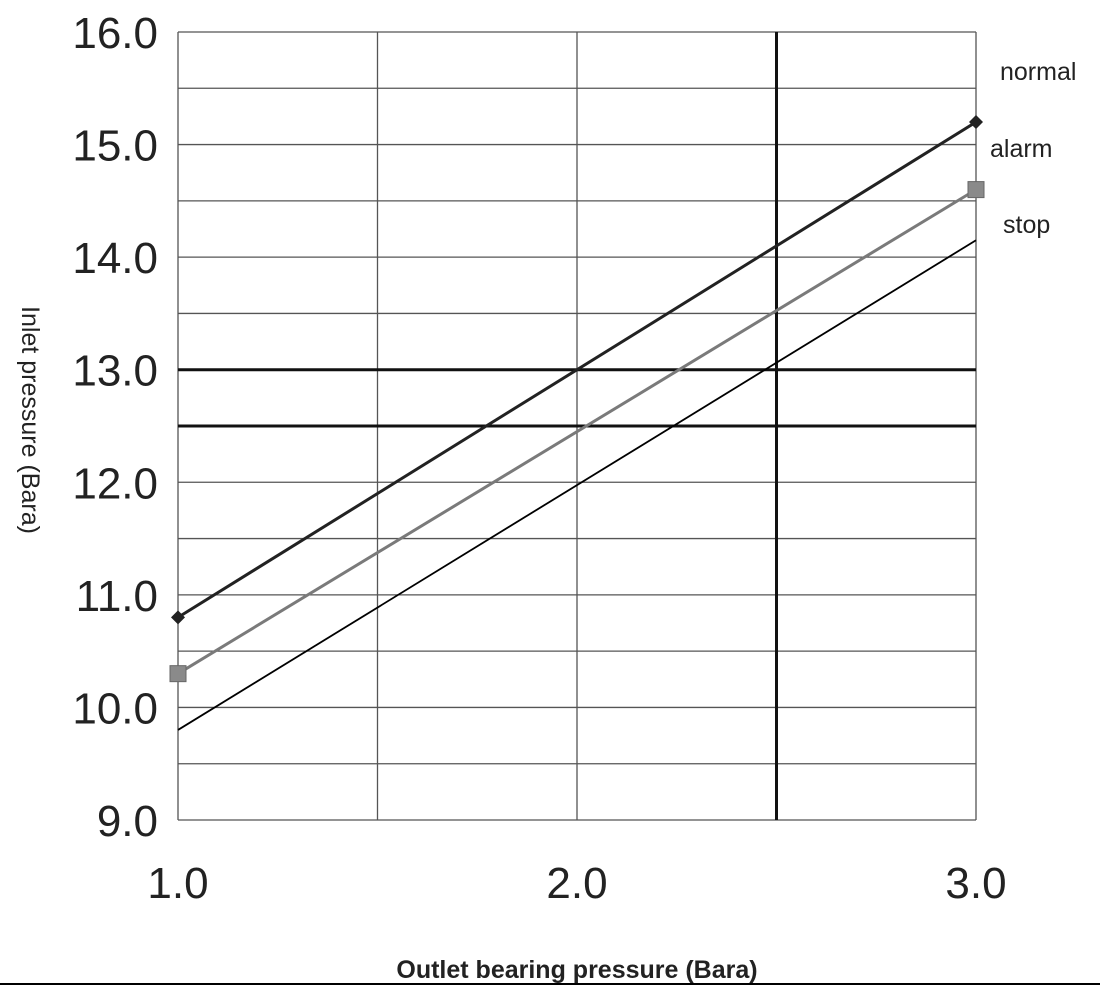 Image resolution: width=1100 pixels, height=986 pixels. Describe the element at coordinates (115, 33) in the screenshot. I see `y-tick-label: 16.0` at that location.